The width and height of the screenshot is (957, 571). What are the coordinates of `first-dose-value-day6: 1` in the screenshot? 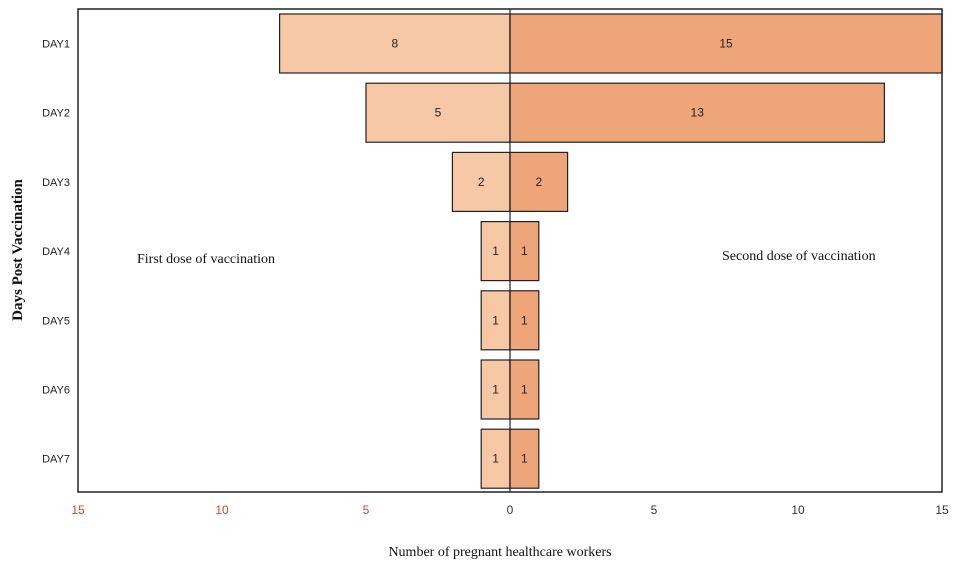 It's located at (495, 390).